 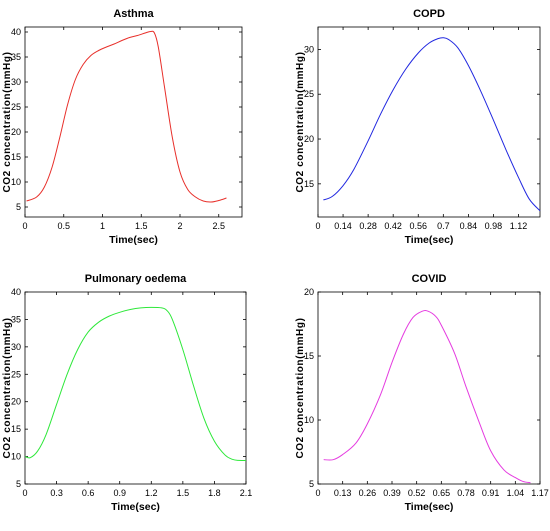 What do you see at coordinates (63, 226) in the screenshot?
I see `chart-asthma-xtick-label: 0.5` at bounding box center [63, 226].